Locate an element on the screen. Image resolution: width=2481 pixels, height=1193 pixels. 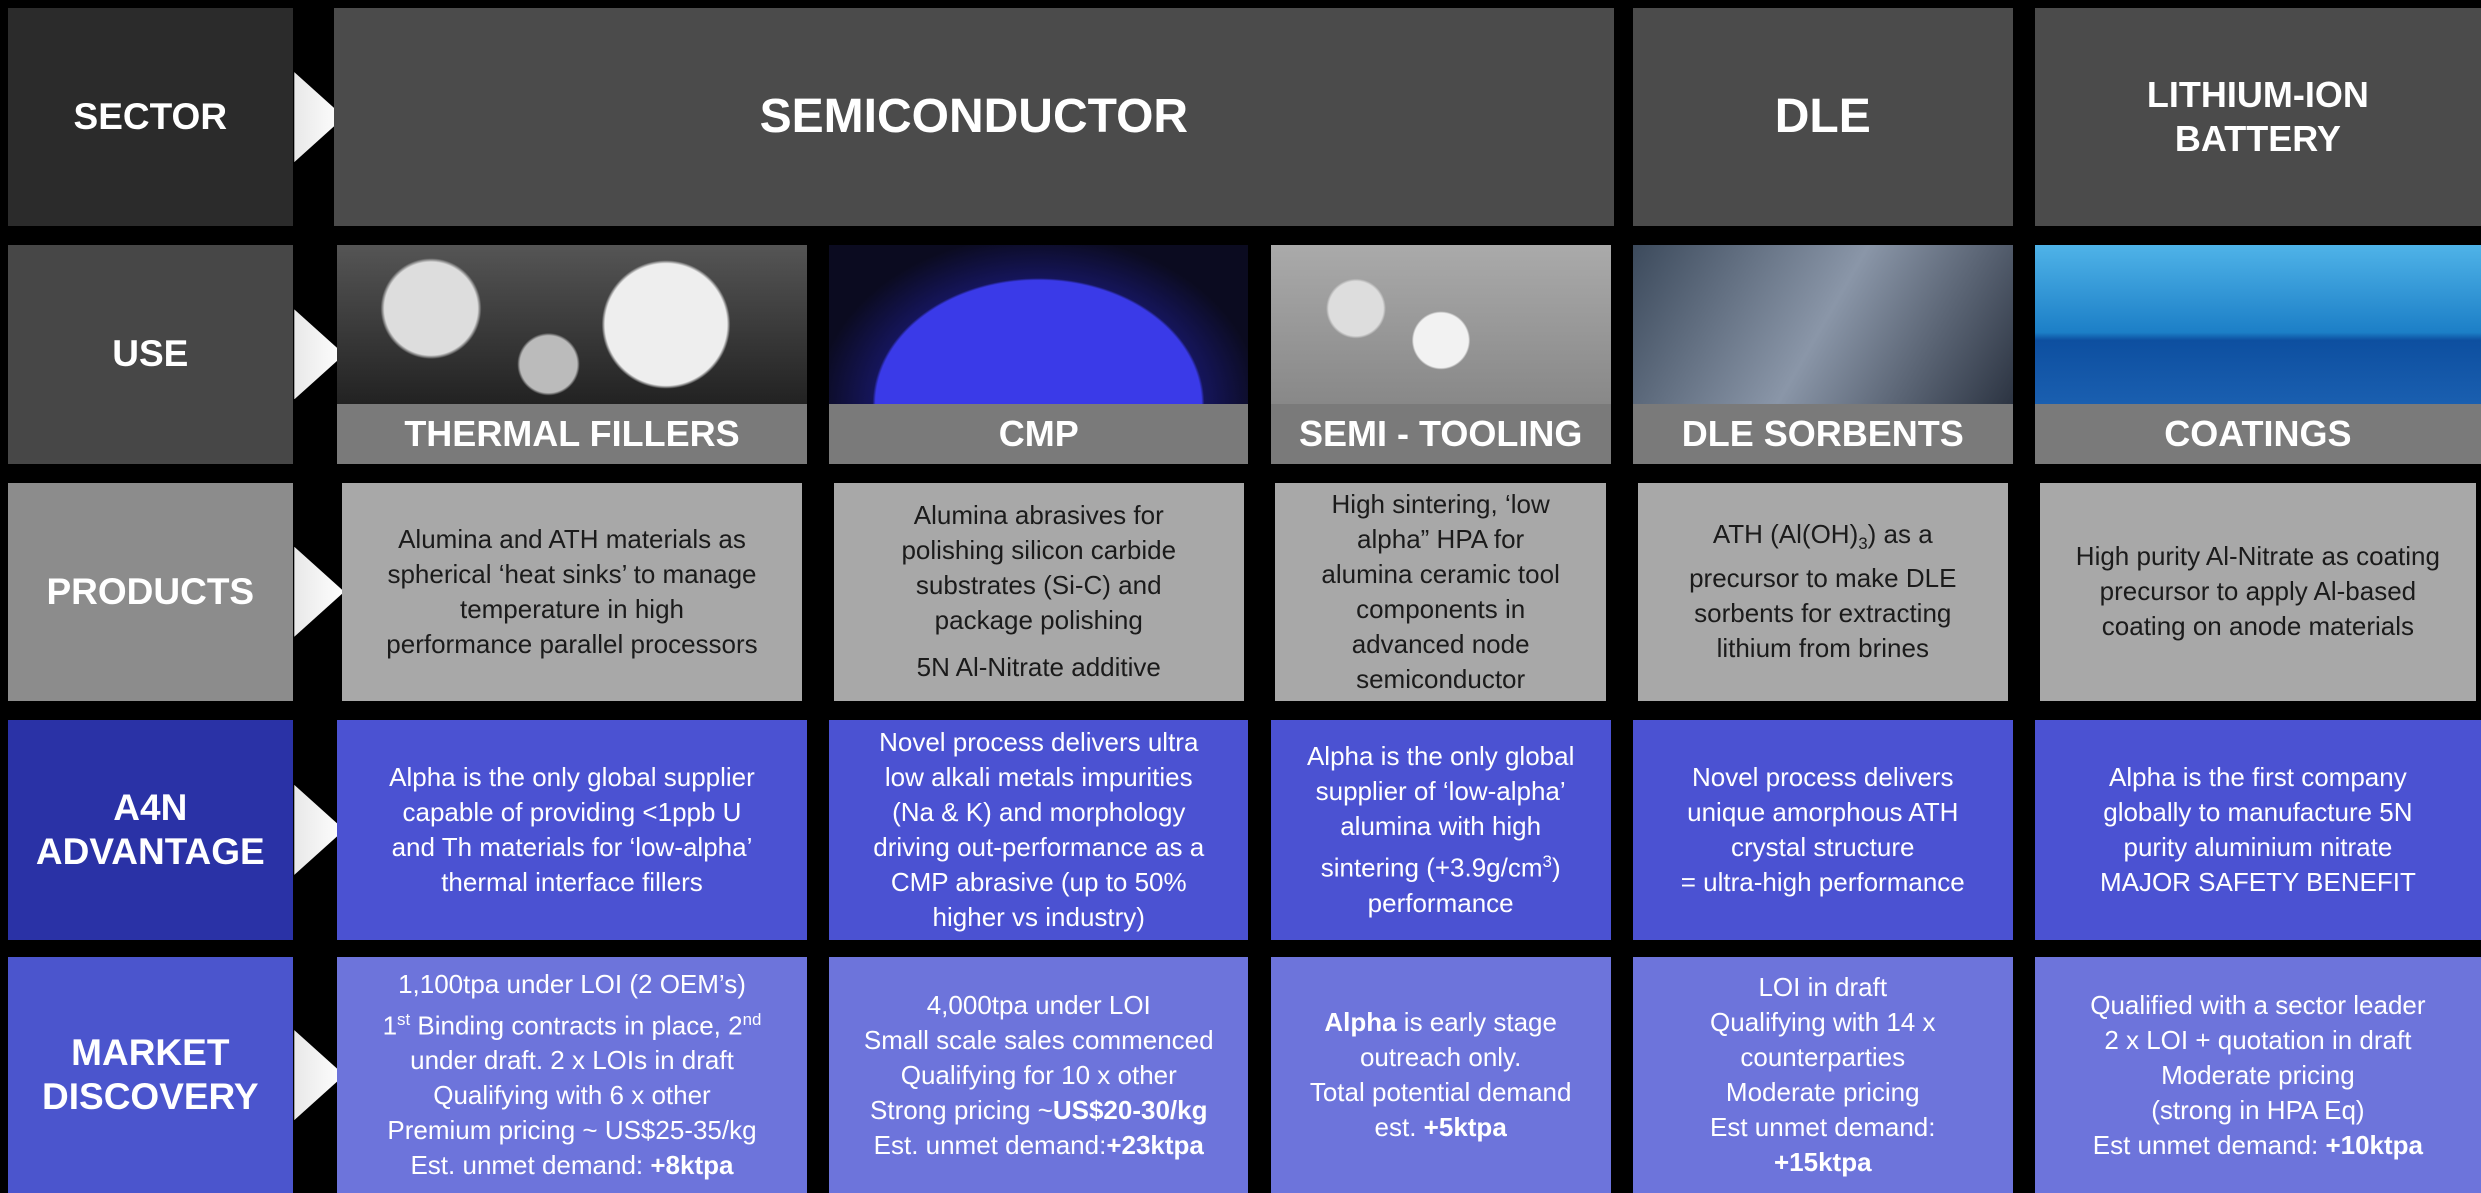
use-label: CMP is located at coordinates (1039, 433).